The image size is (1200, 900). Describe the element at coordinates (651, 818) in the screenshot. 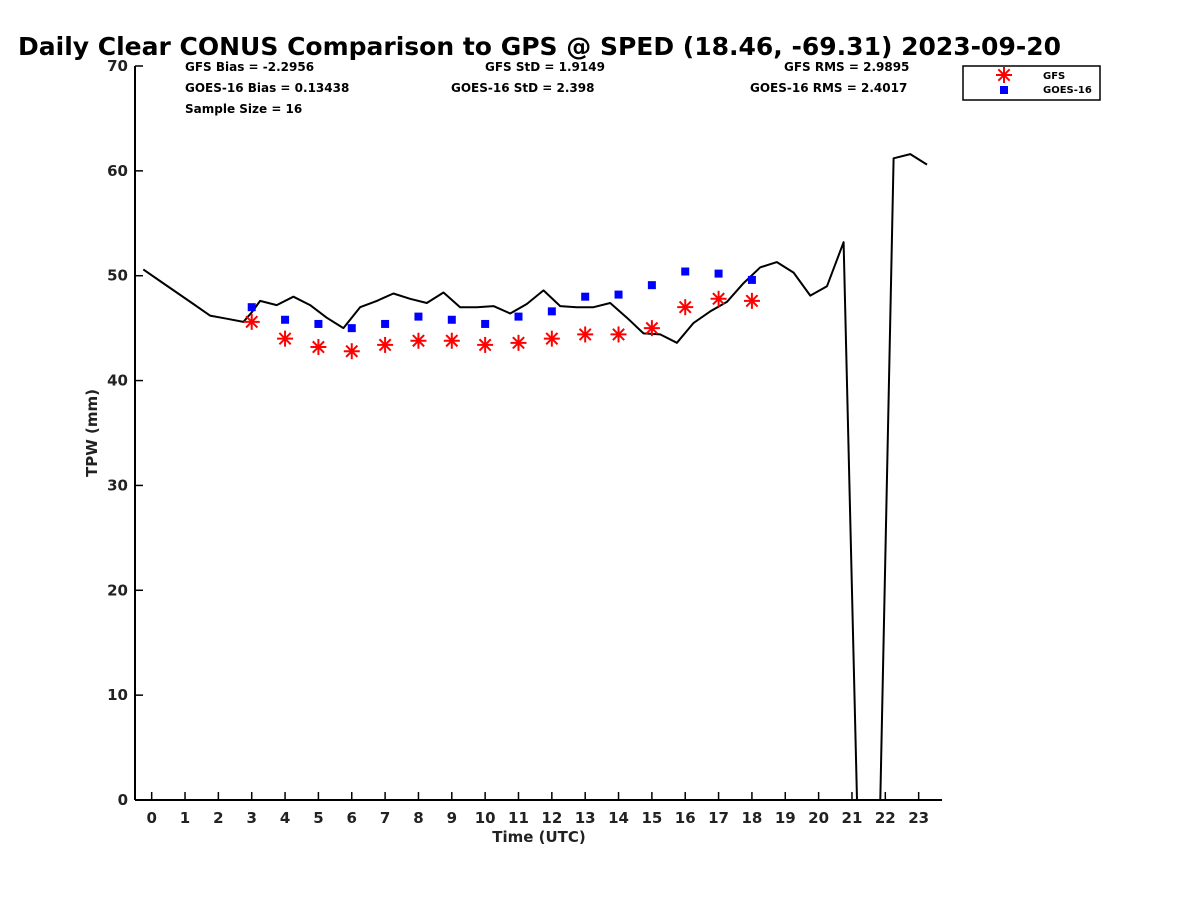

I see `x-tick-label: 15` at that location.